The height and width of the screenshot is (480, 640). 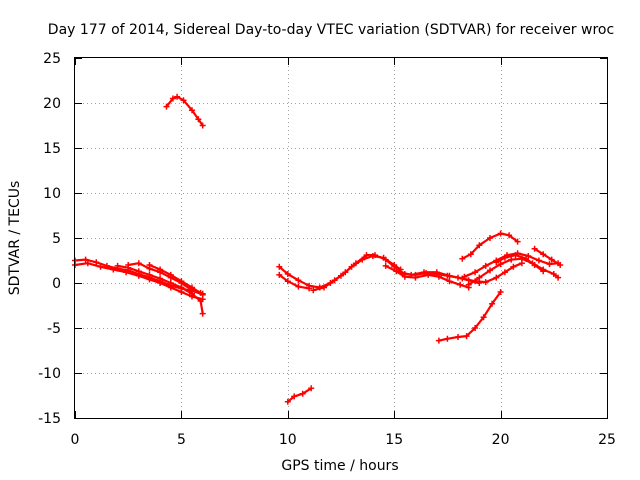 What do you see at coordinates (501, 440) in the screenshot?
I see `x-tick-label: 20` at bounding box center [501, 440].